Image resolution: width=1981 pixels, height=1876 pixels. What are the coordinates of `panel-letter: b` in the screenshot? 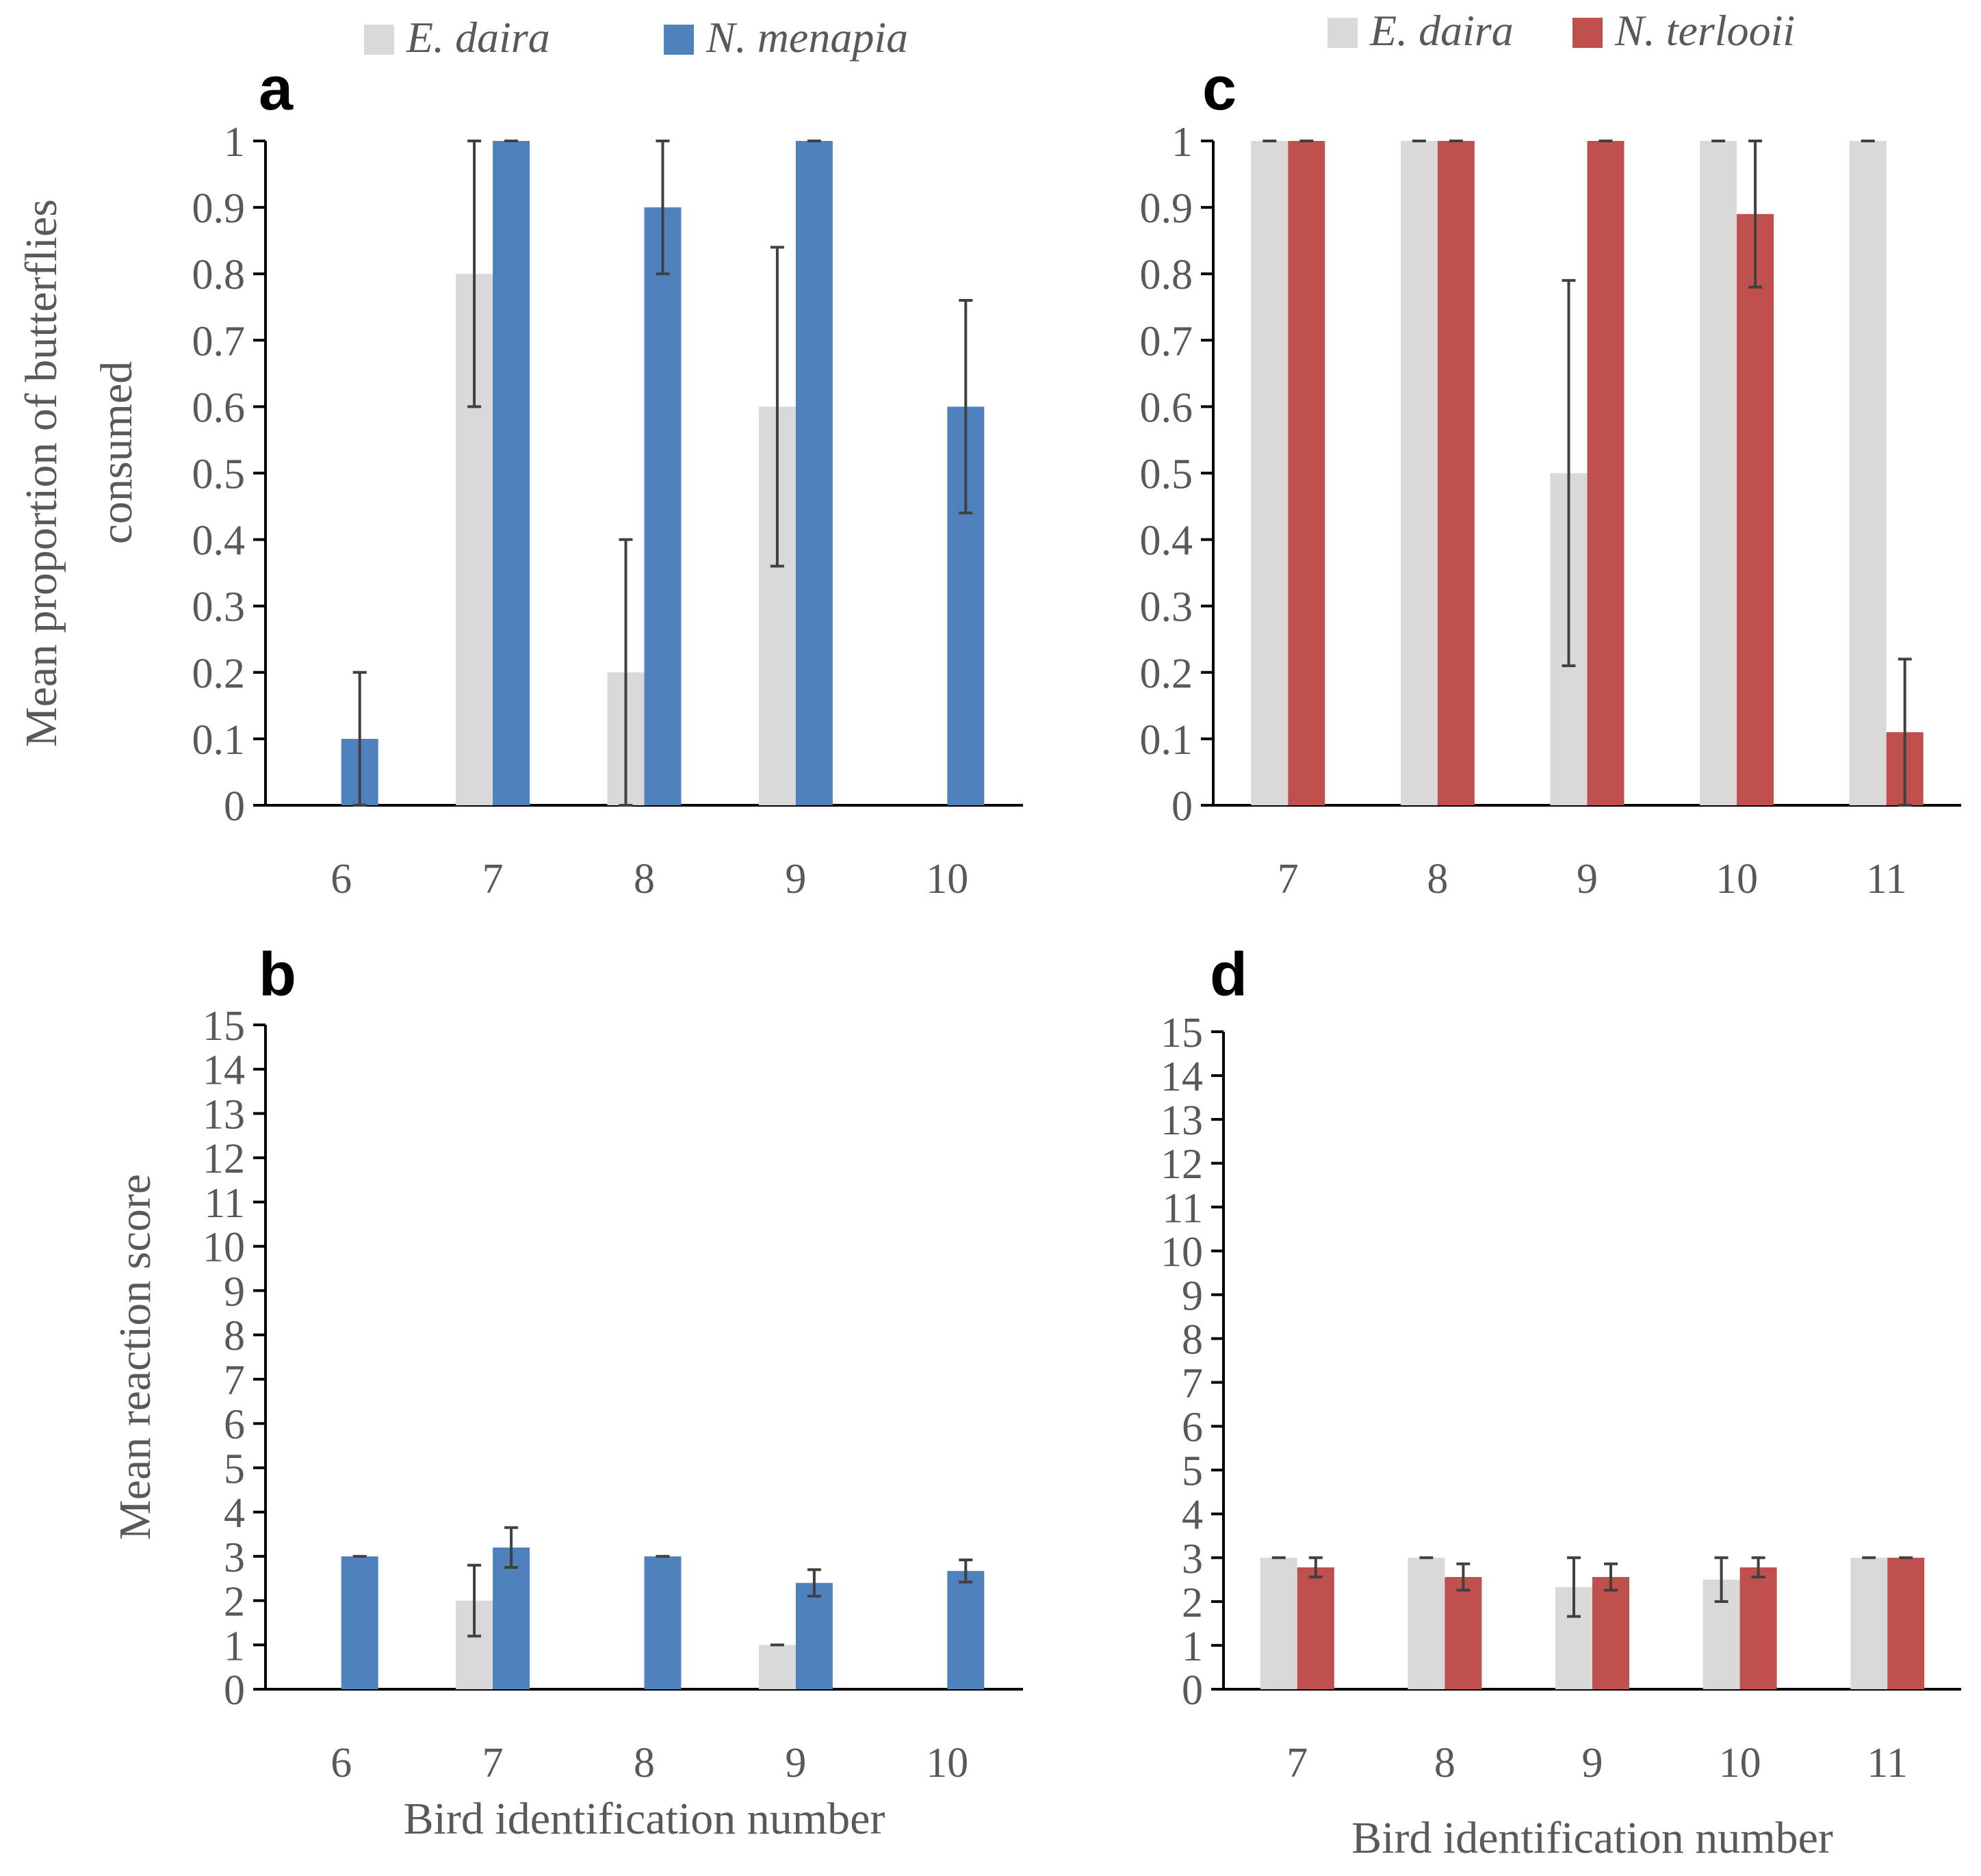 It's located at (277, 975).